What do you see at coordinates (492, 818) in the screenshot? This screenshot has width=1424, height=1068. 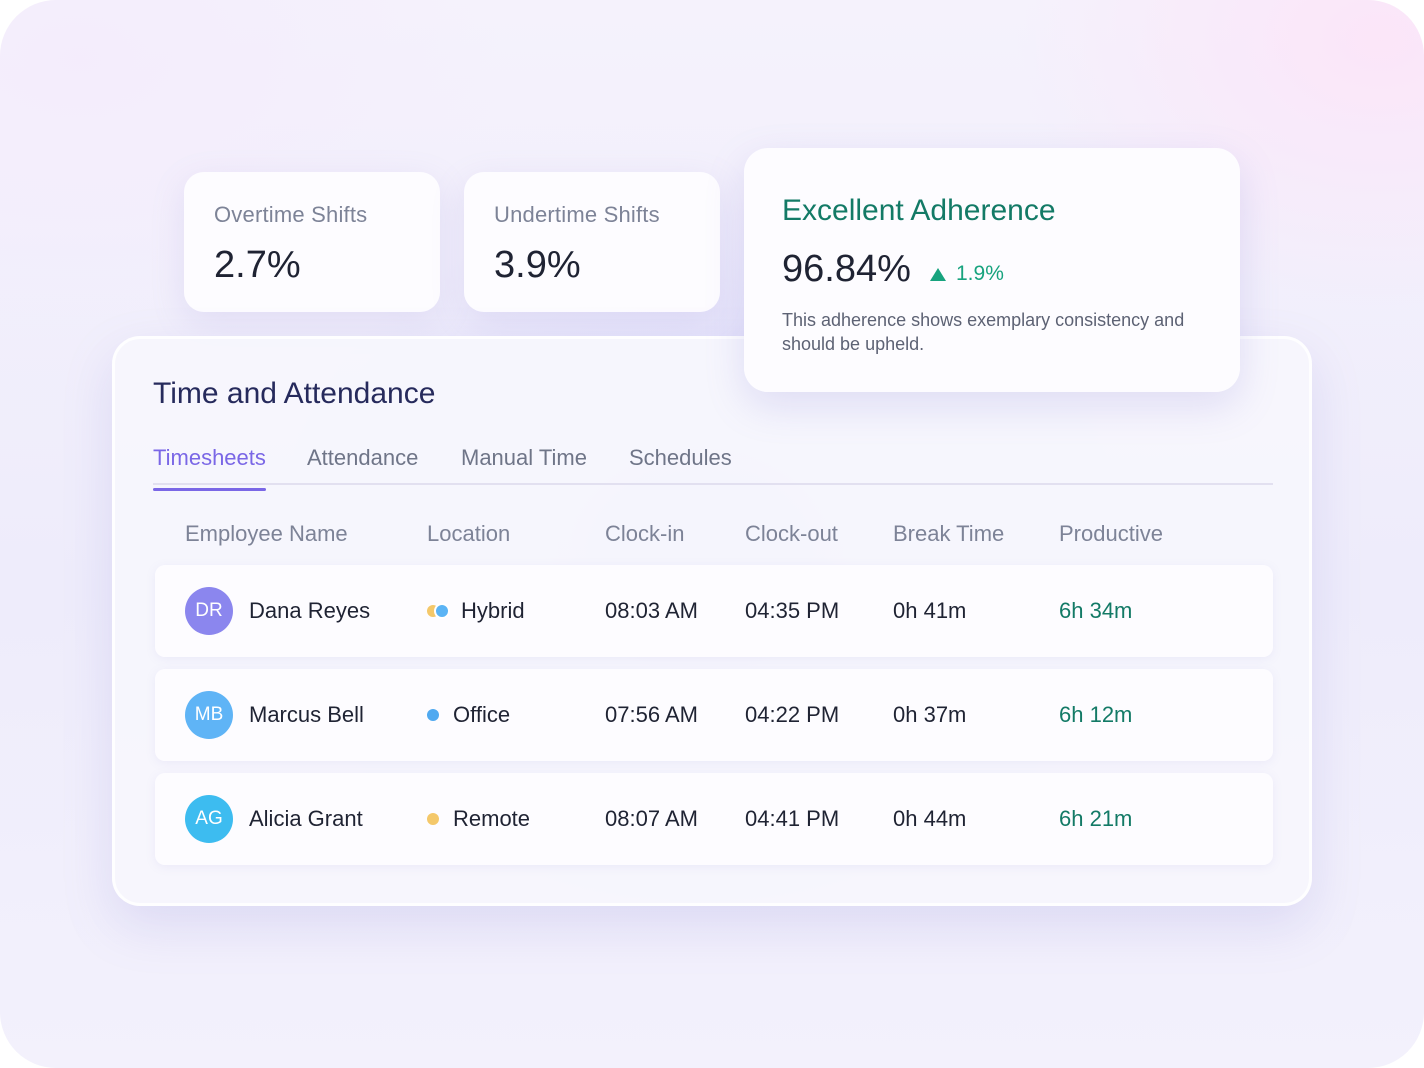 I see `location-label: Remote` at bounding box center [492, 818].